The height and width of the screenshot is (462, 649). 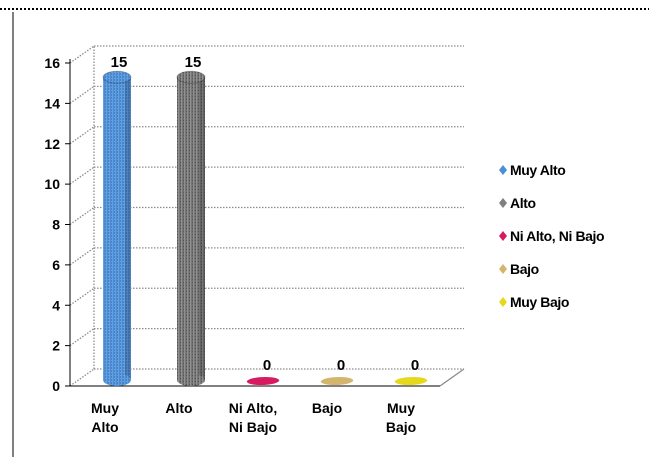 What do you see at coordinates (452, 377) in the screenshot?
I see `floor-right-edge` at bounding box center [452, 377].